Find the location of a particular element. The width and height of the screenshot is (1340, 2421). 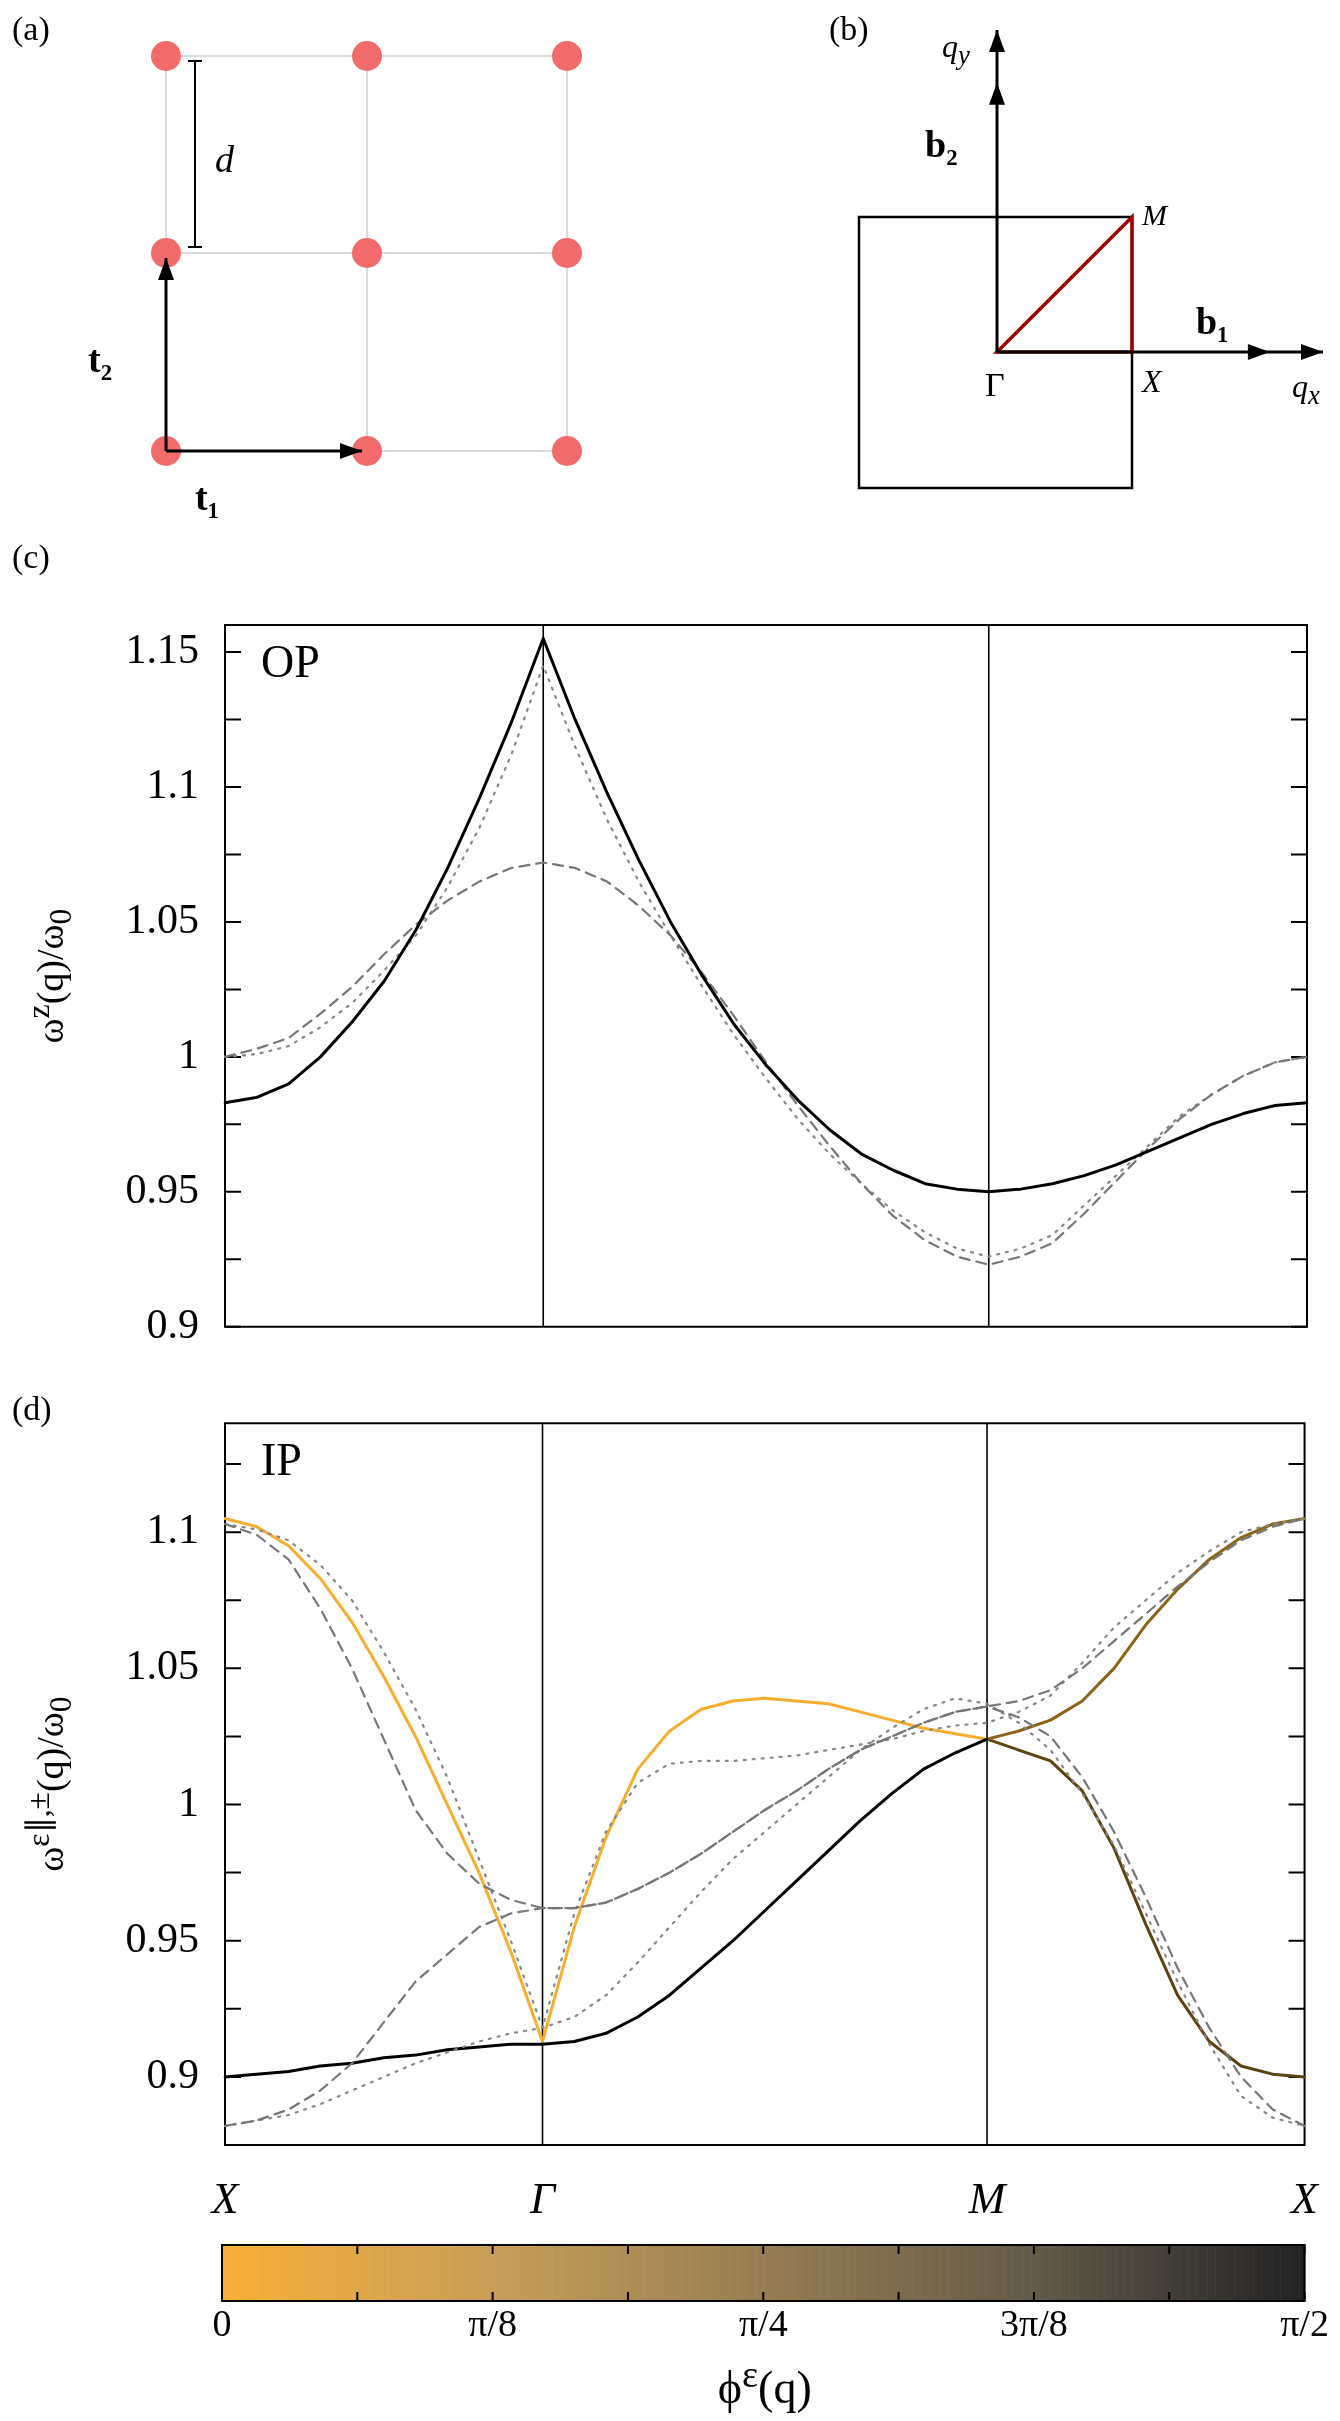

text: b₁ is located at coordinates (1212, 321).